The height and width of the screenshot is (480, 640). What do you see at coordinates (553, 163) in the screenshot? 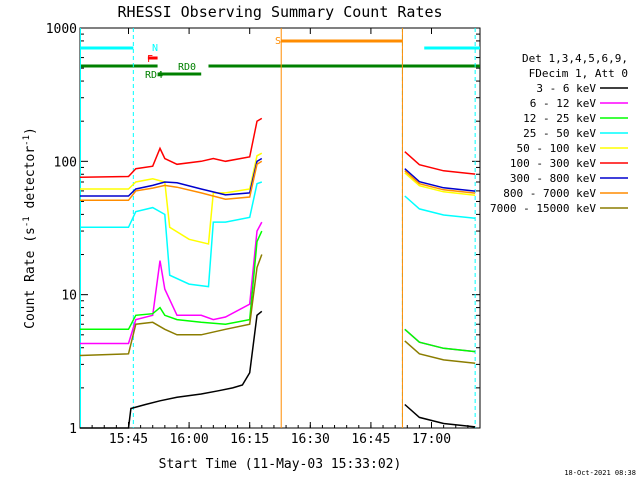
I see `legend-entry-label: 100 - 300 keV` at bounding box center [553, 163].